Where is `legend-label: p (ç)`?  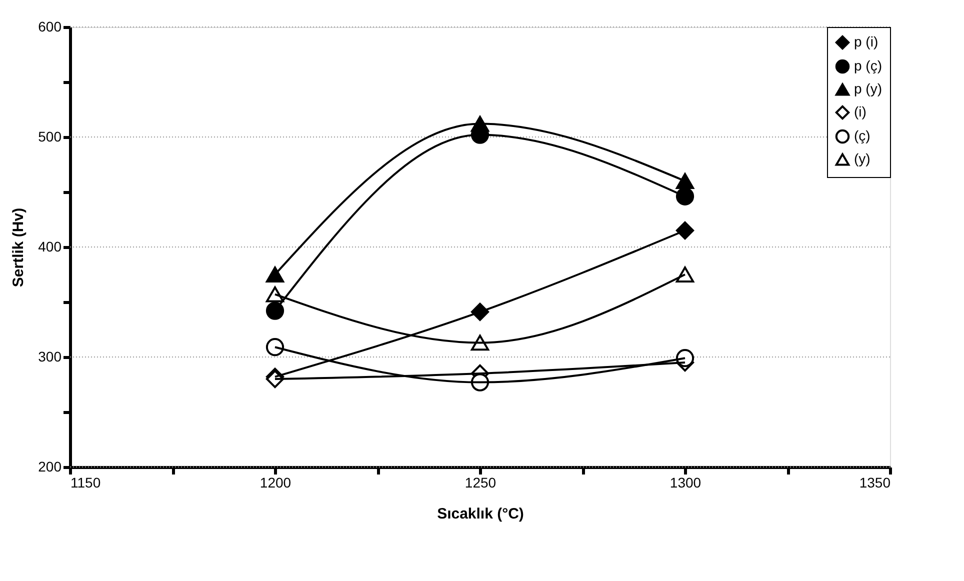
legend-label: p (ç) is located at coordinates (868, 66).